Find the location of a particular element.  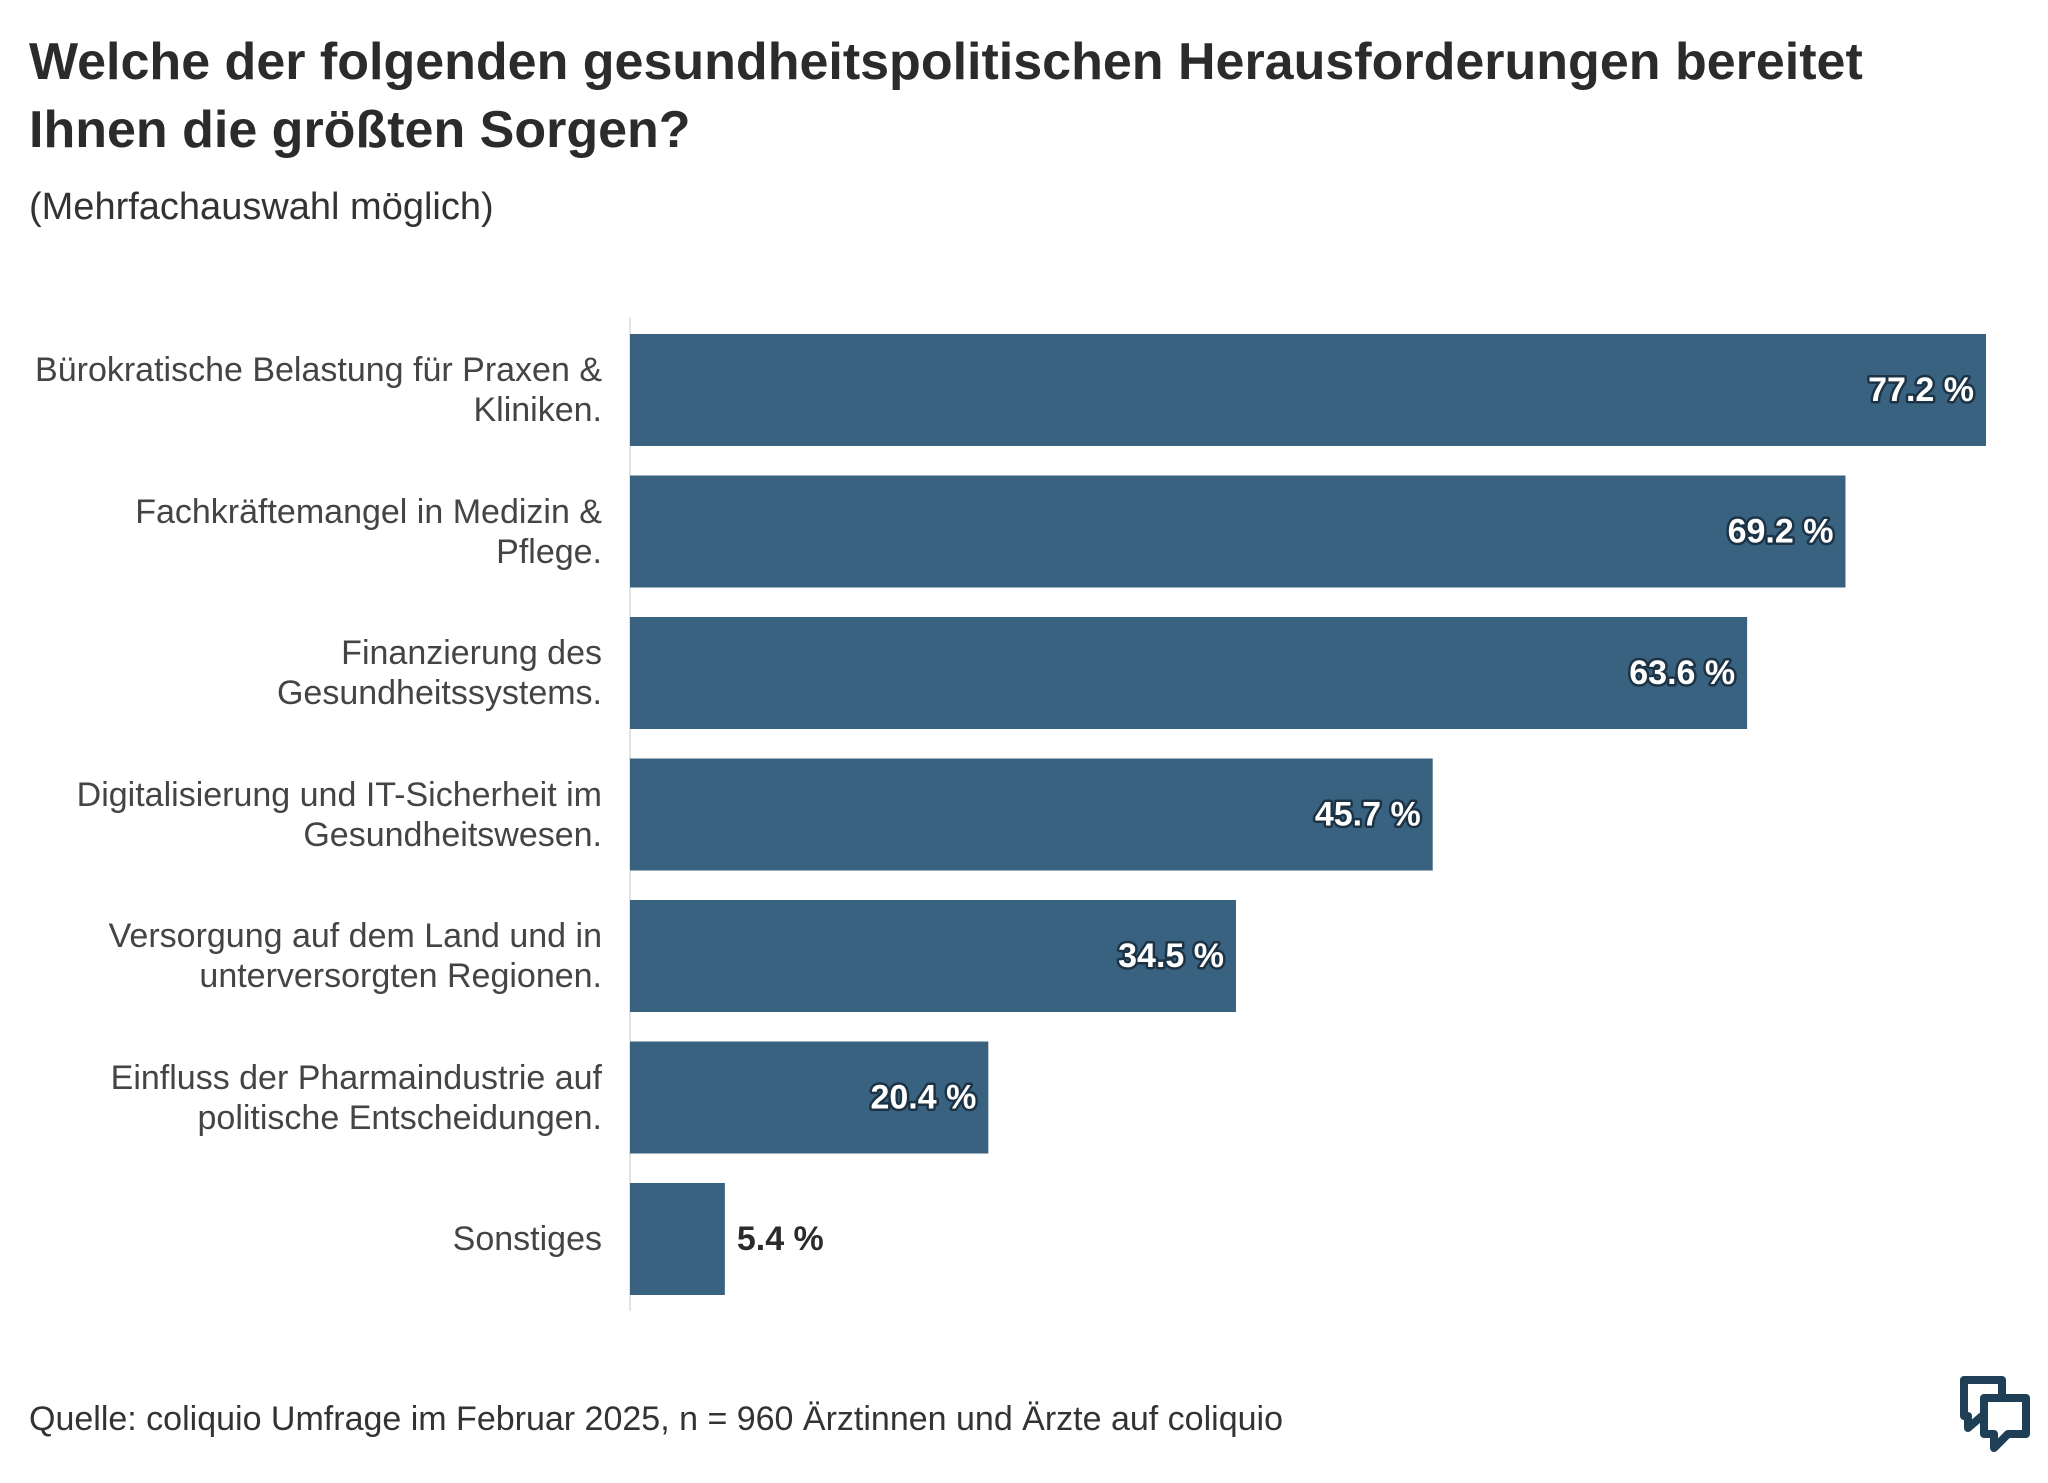

value-label: 34.5 % is located at coordinates (1171, 956).